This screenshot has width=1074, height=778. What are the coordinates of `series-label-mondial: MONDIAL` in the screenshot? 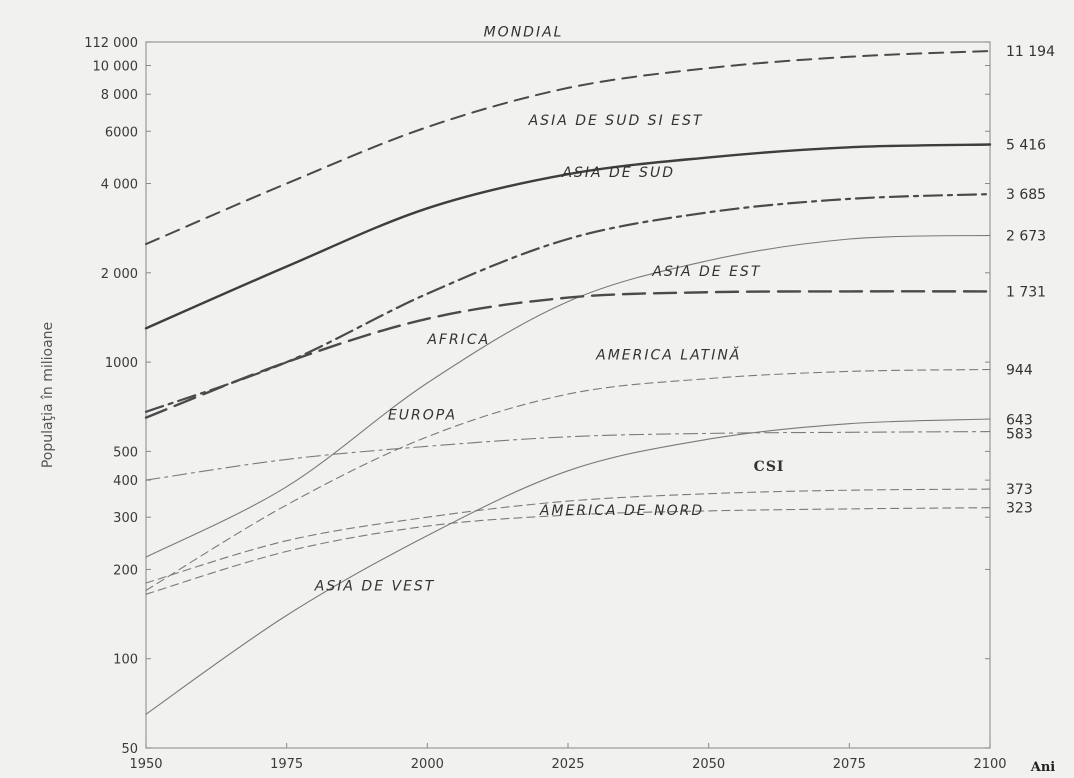 It's located at (524, 33).